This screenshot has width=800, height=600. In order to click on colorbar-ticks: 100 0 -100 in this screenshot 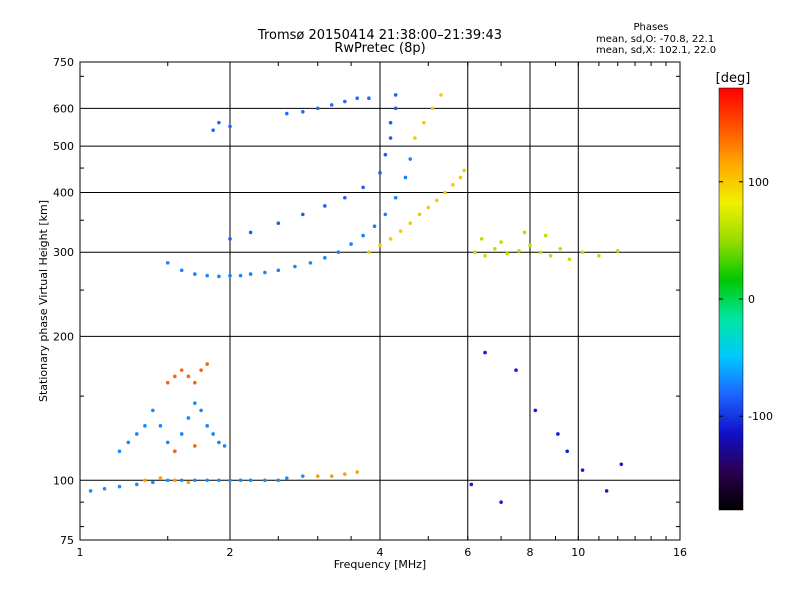, I will do `click(746, 299)`.